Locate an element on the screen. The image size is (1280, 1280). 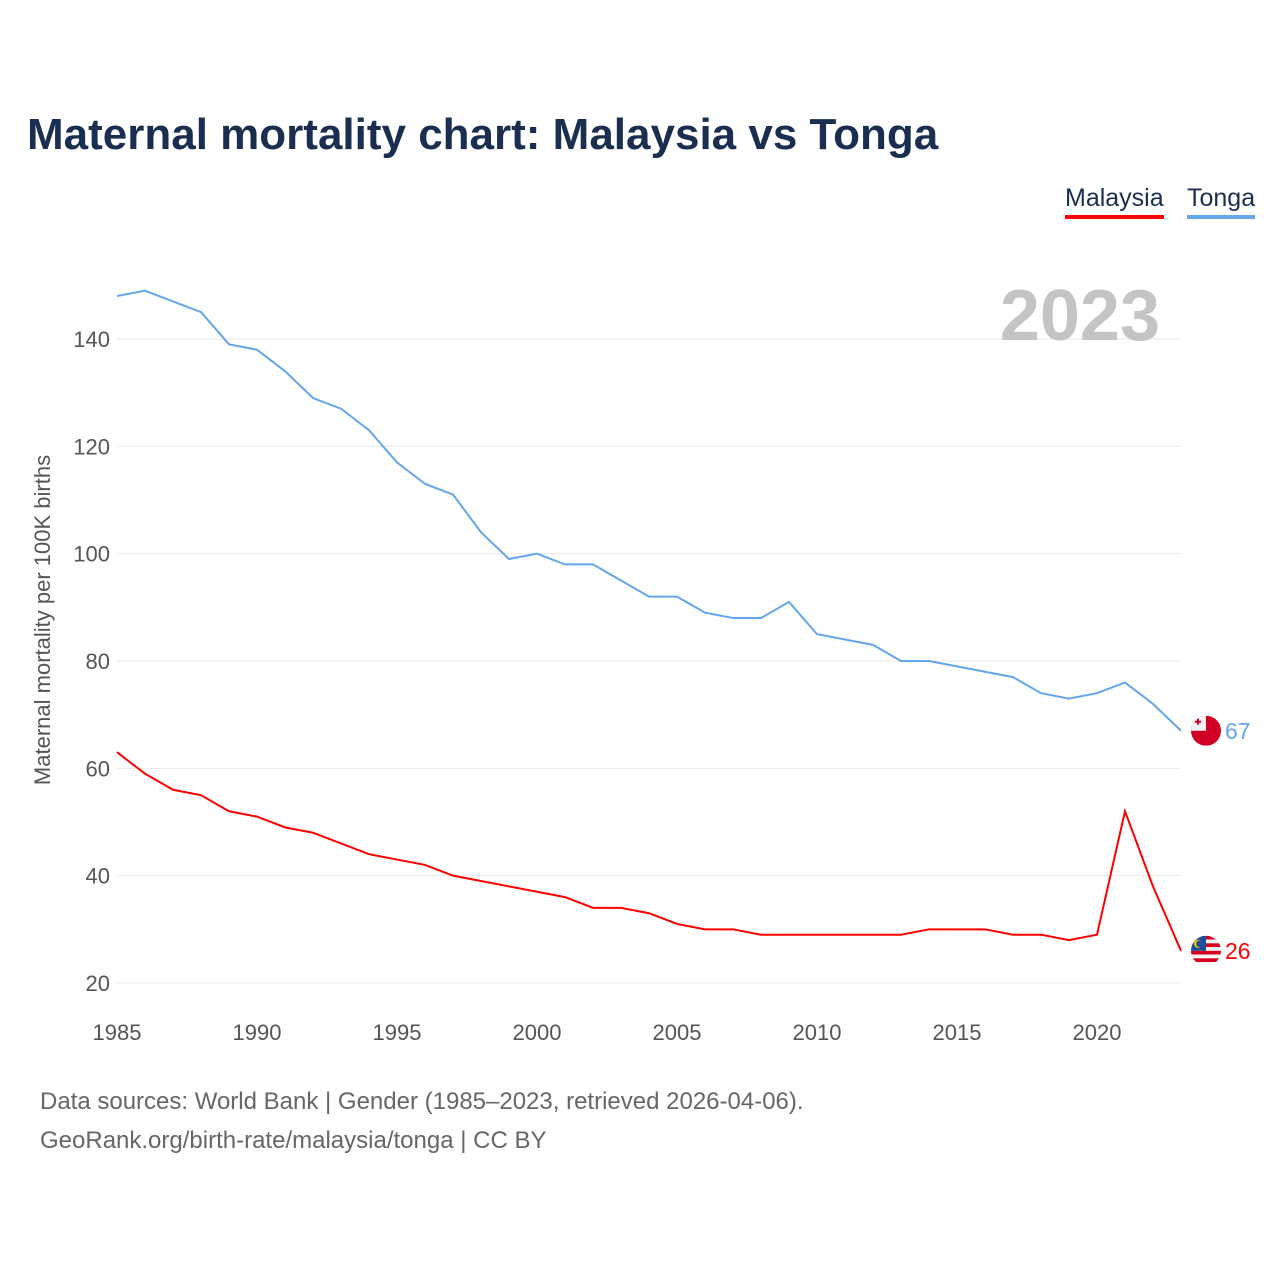
x-tick-label: 2020 is located at coordinates (1097, 1032).